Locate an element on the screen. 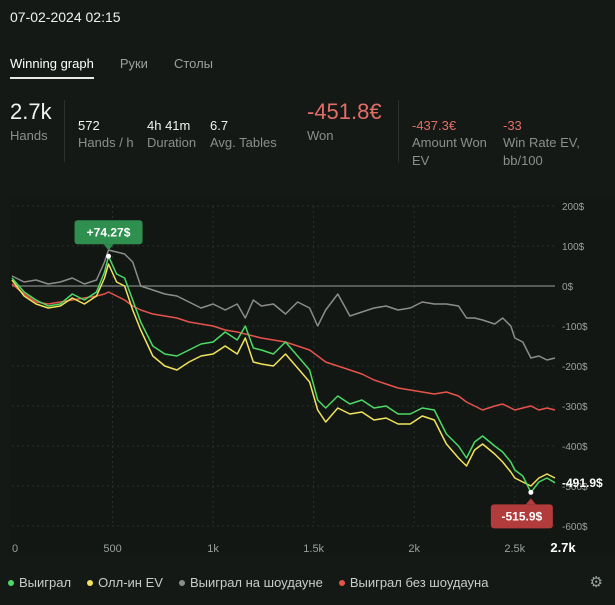 This screenshot has height=605, width=615. tab-winning-graph: Winning graph is located at coordinates (52, 67).